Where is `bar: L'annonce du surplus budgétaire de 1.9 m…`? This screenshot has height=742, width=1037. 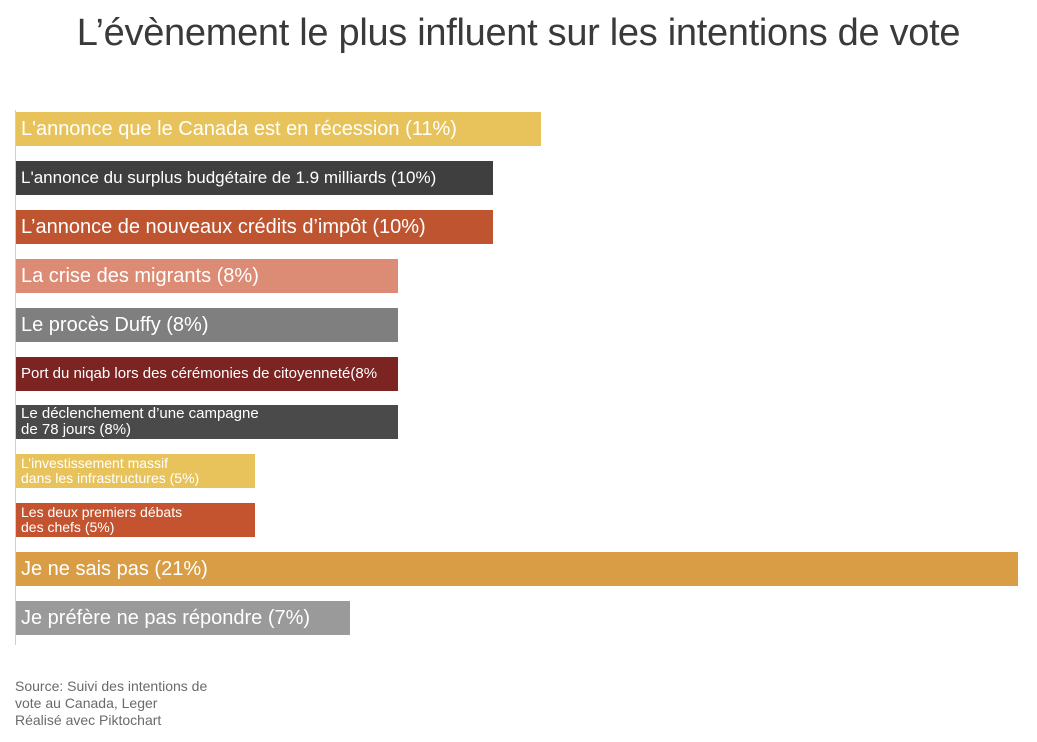
bar: L'annonce du surplus budgétaire de 1.9 m… is located at coordinates (254, 178).